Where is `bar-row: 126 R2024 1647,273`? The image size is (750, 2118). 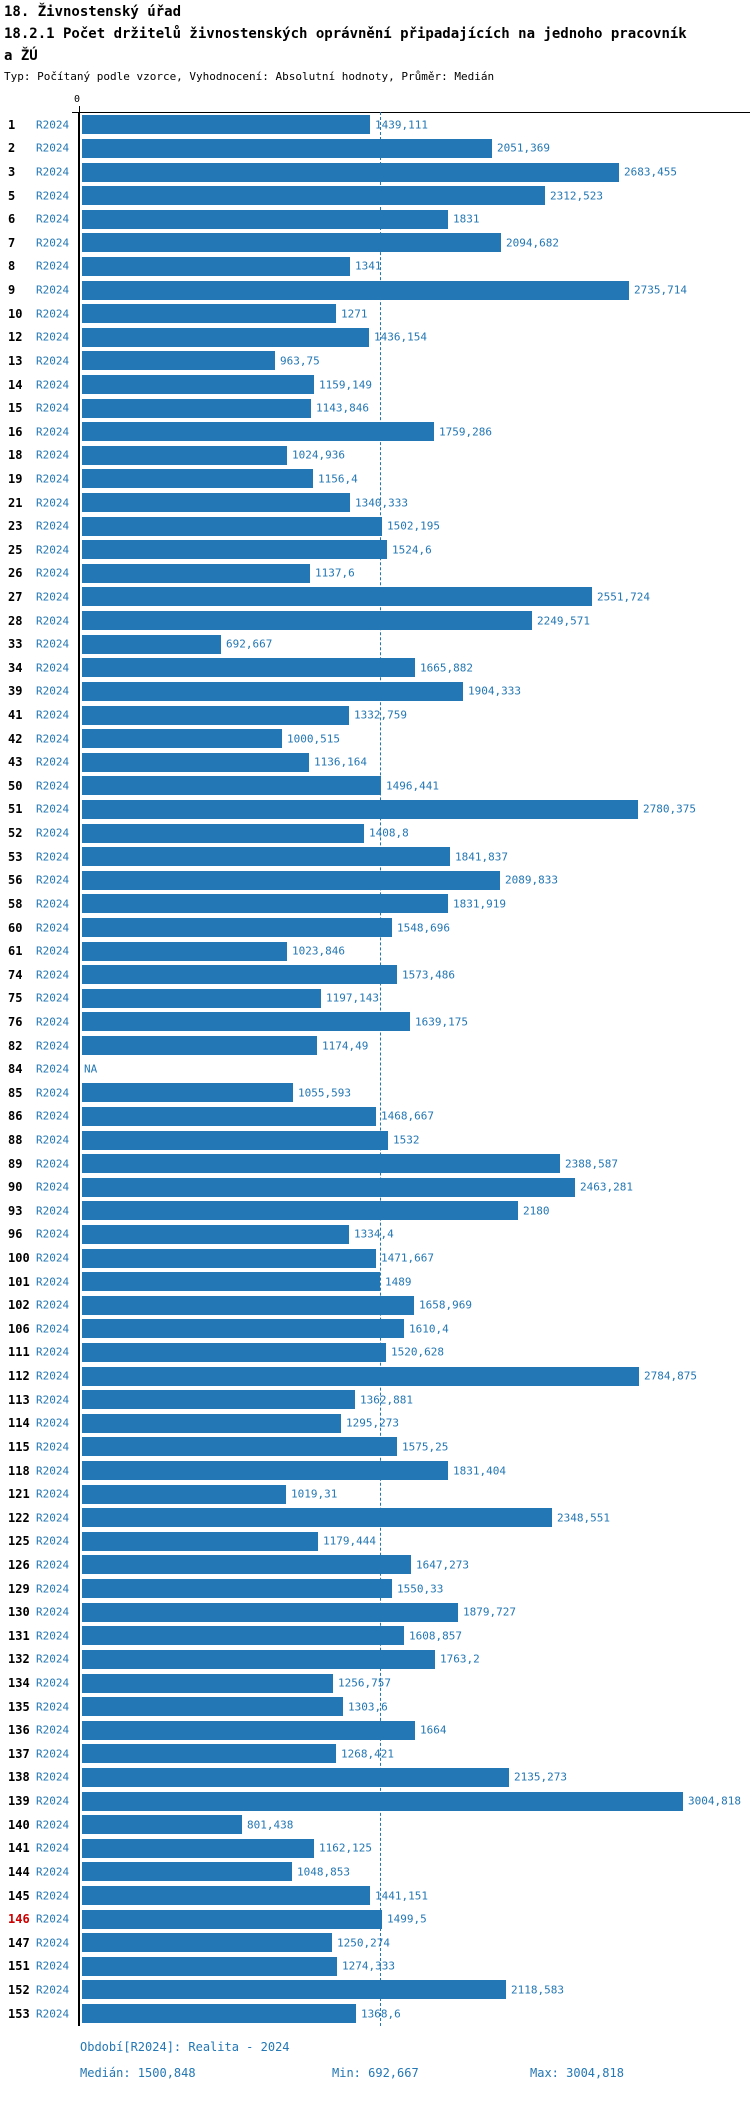
bar-row: 126 R2024 1647,273 is located at coordinates (375, 1565).